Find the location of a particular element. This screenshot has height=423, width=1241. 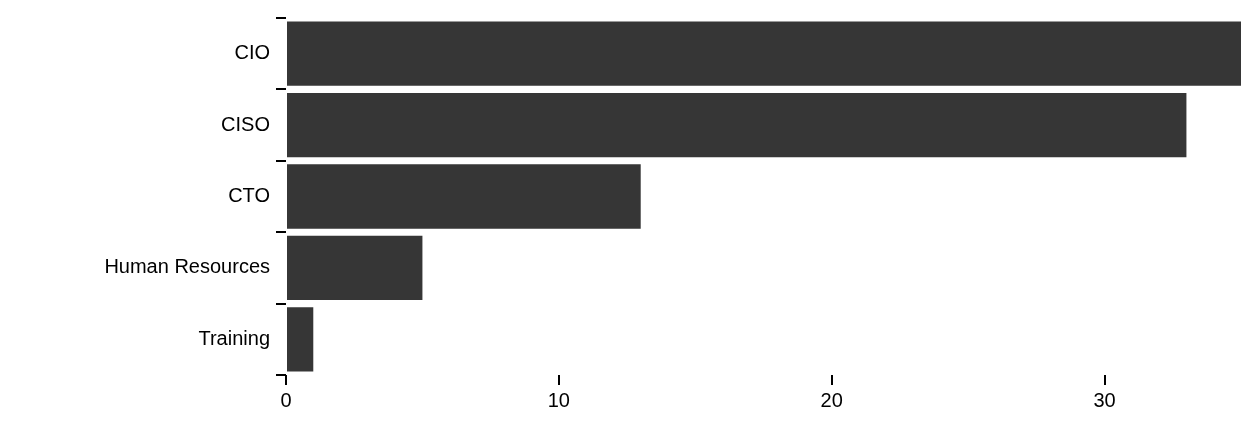

y-tick-label: CIO is located at coordinates (252, 52).